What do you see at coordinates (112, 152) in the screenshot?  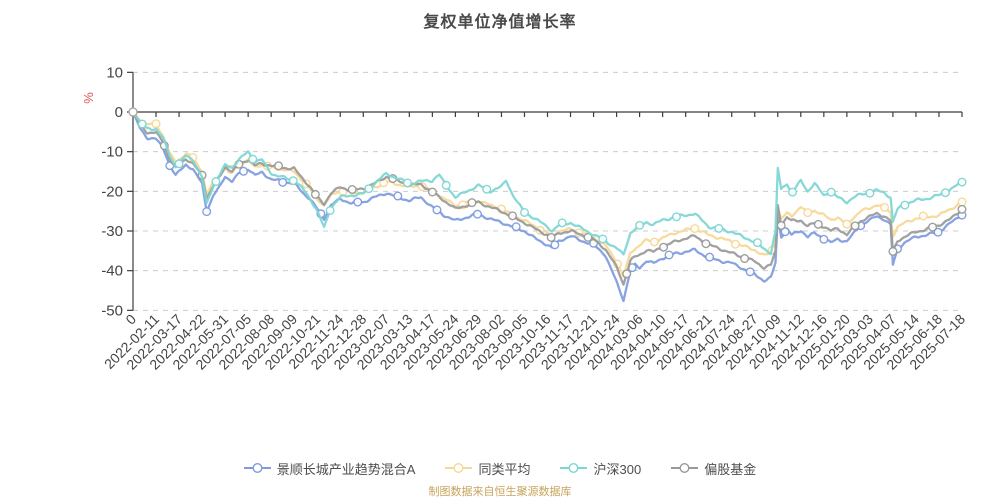 I see `y-tick-label: -10` at bounding box center [112, 152].